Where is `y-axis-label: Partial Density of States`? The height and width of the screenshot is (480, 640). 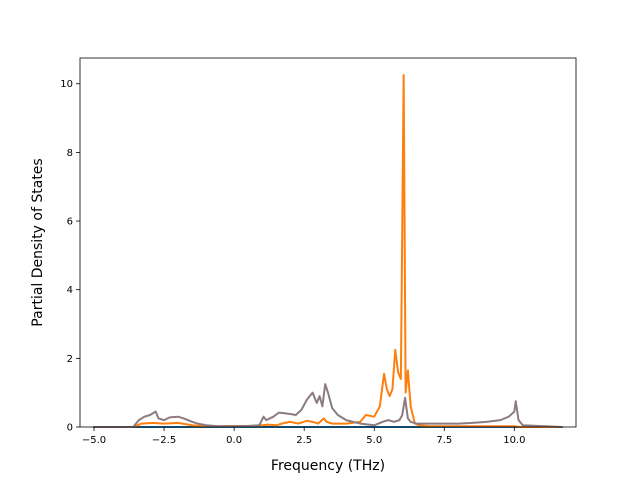 y-axis-label: Partial Density of States is located at coordinates (38, 242).